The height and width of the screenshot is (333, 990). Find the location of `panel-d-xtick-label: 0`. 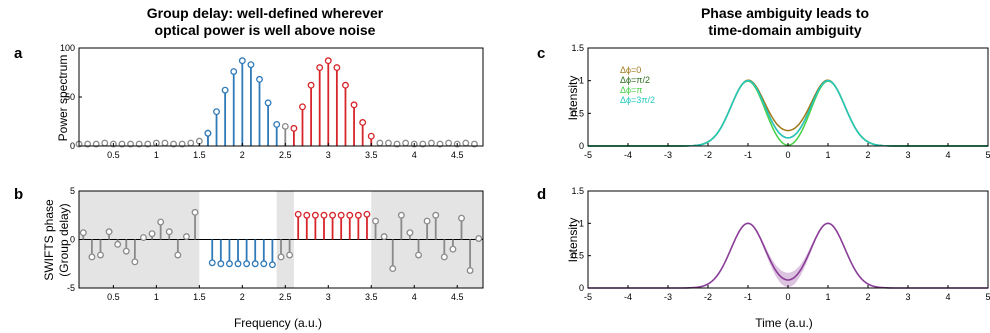

panel-d-xtick-label: 0 is located at coordinates (787, 297).